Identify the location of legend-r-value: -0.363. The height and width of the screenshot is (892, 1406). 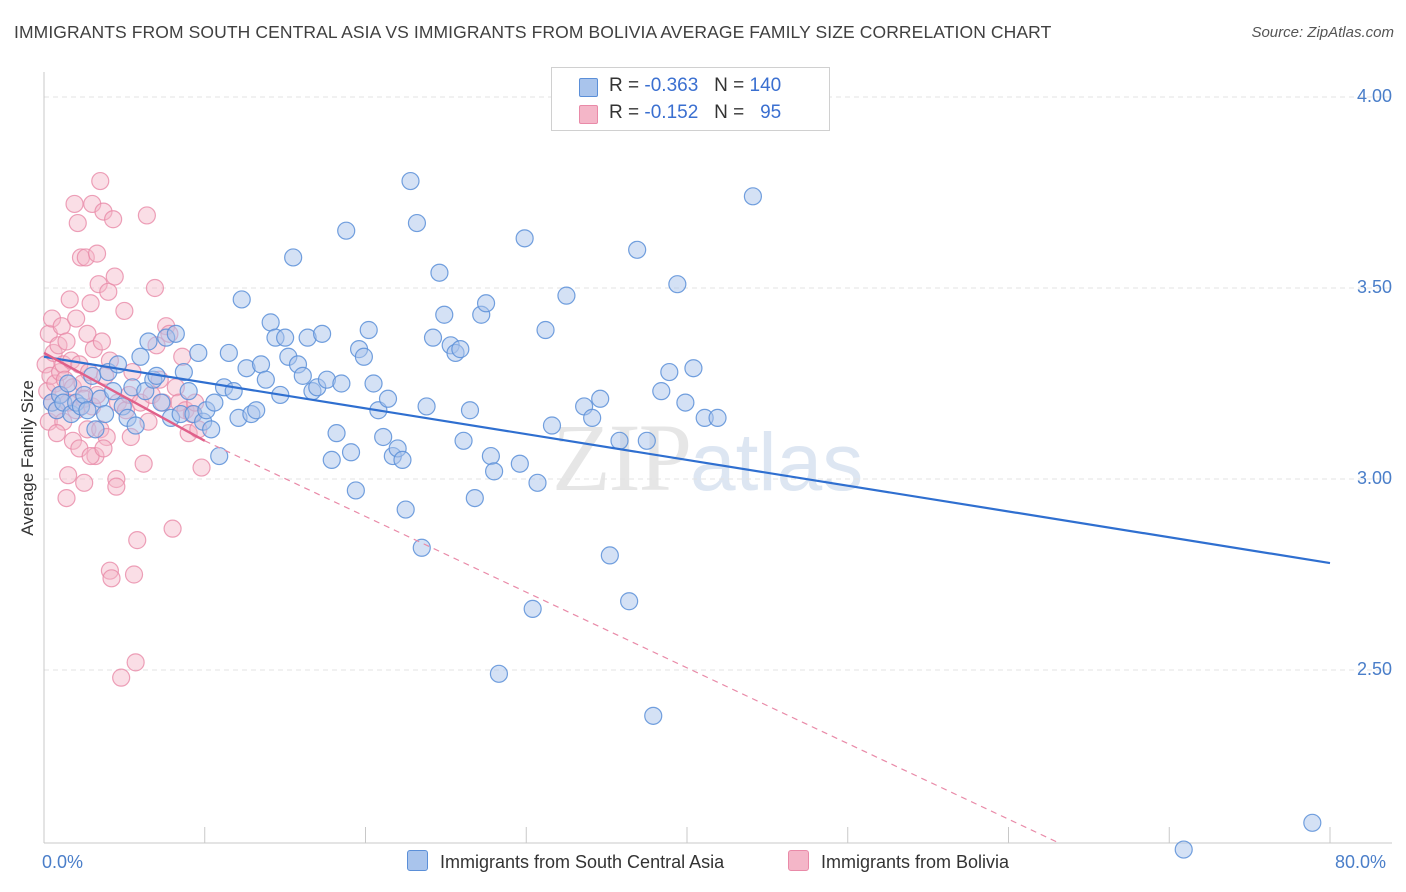
(671, 85).